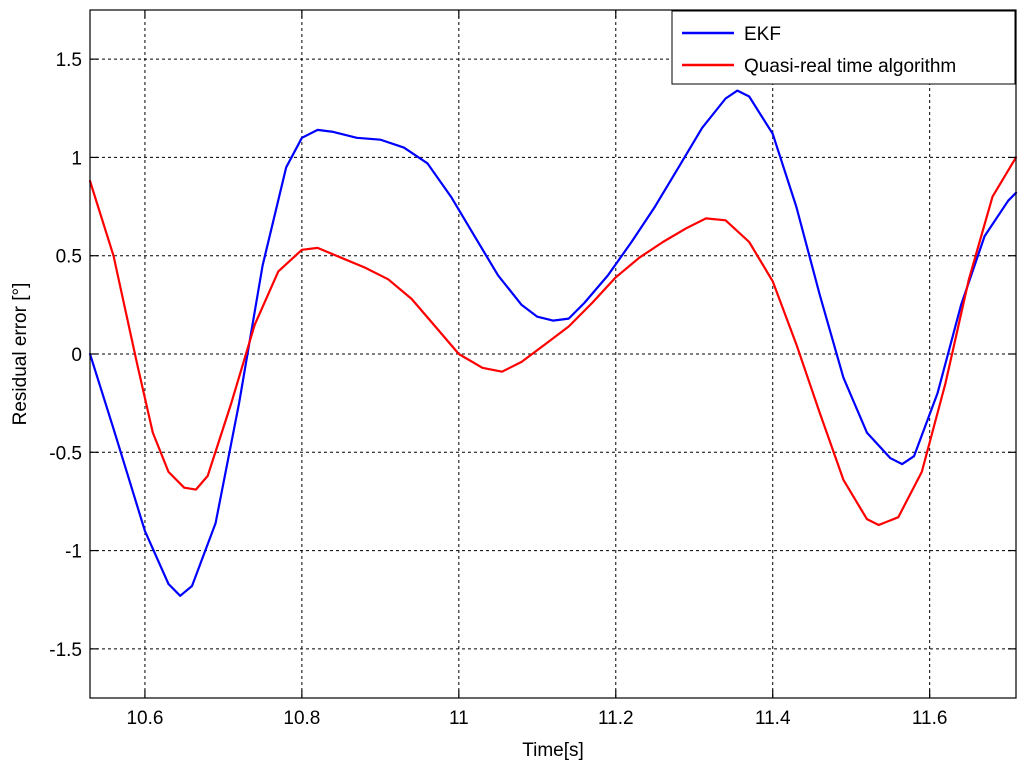  I want to click on legend-box, so click(843, 47).